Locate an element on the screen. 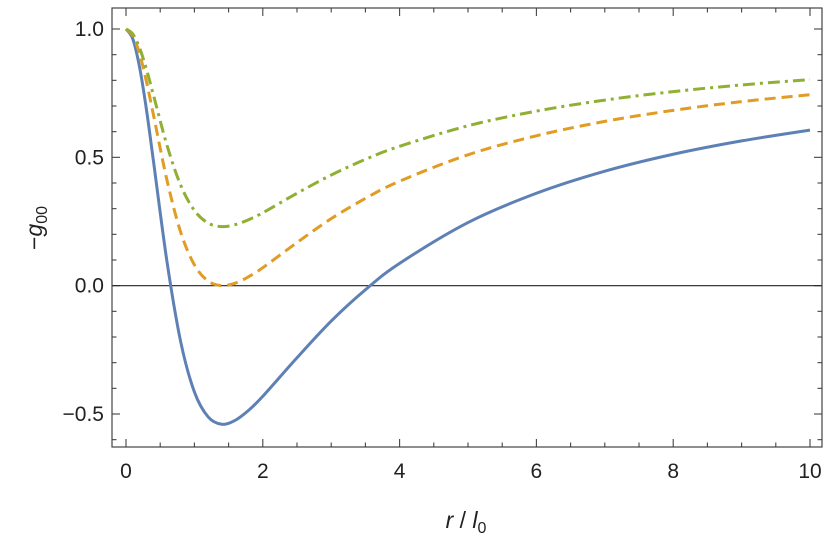 The height and width of the screenshot is (538, 830). y-axis-label: −g00 is located at coordinates (36, 228).